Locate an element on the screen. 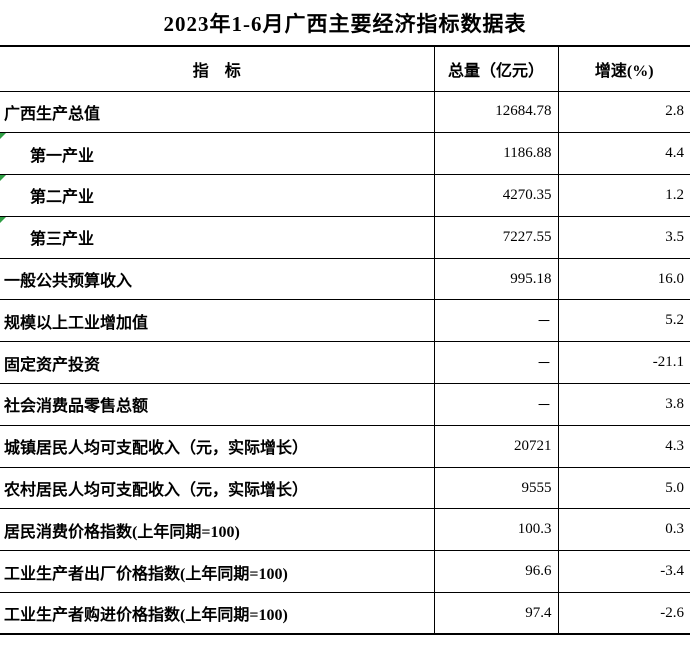 The image size is (690, 647). indicator-cell: 居民消费价格指数(上年同期=100) is located at coordinates (217, 530).